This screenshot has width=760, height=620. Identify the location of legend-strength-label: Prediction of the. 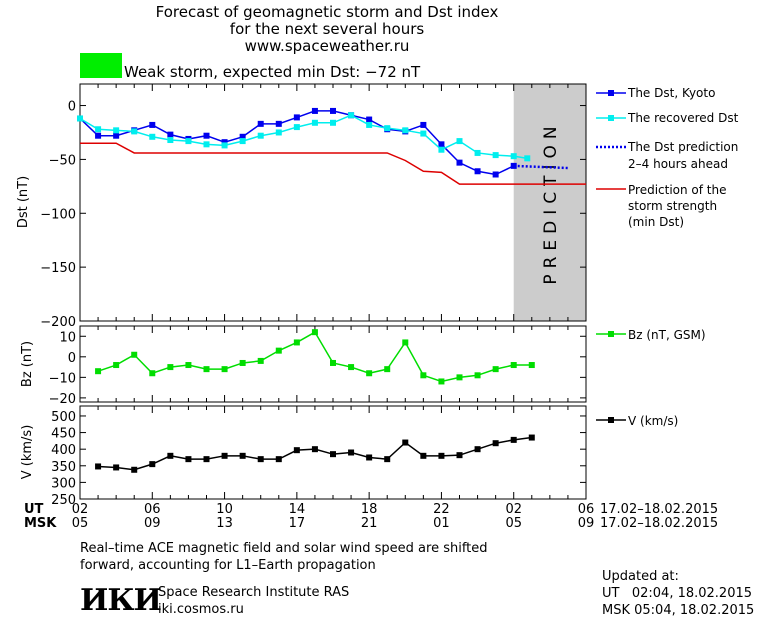
(677, 190).